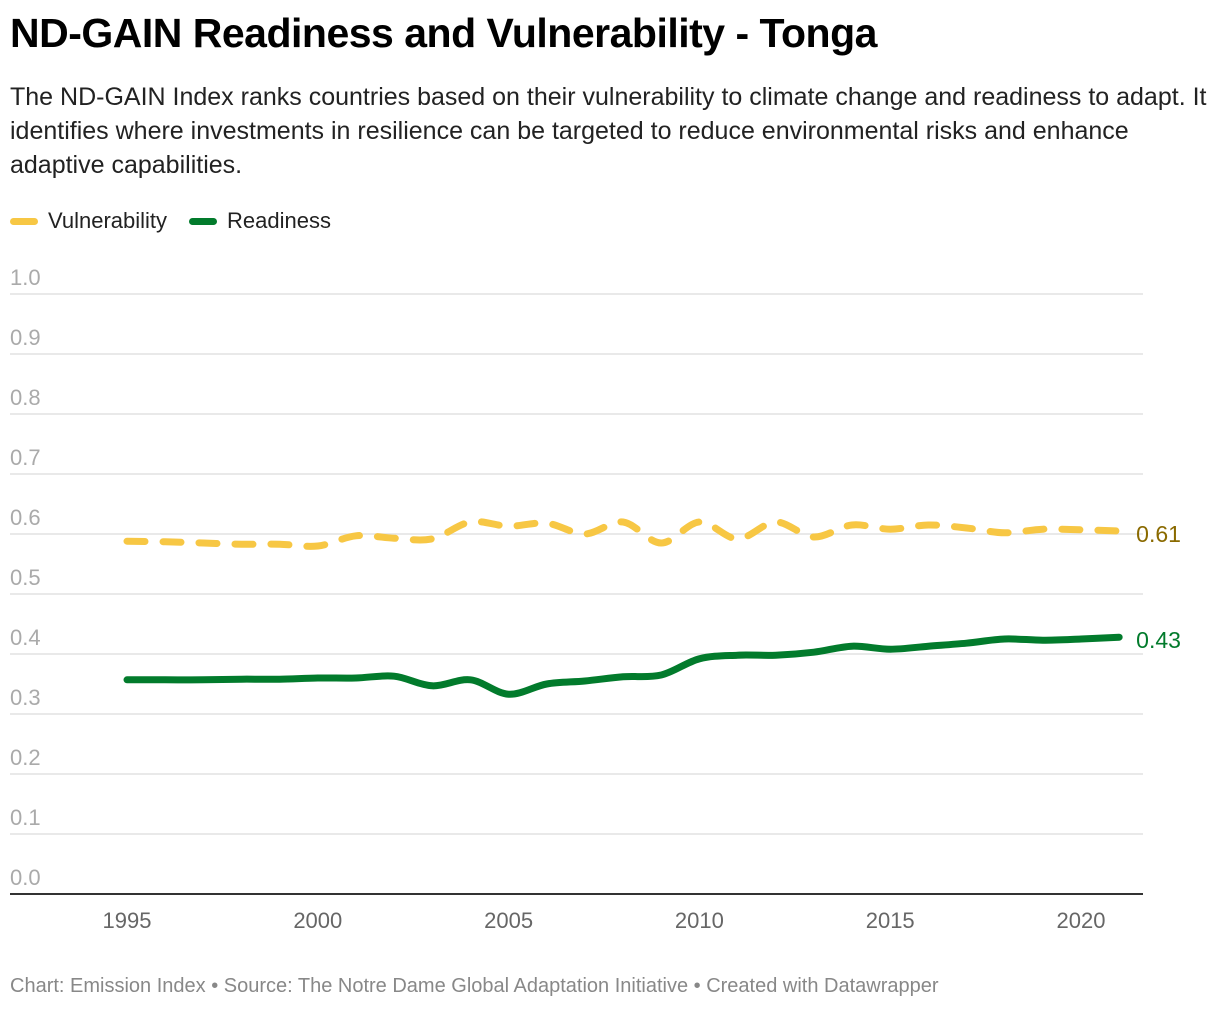  I want to click on legend: Vulnerability Readiness, so click(170, 221).